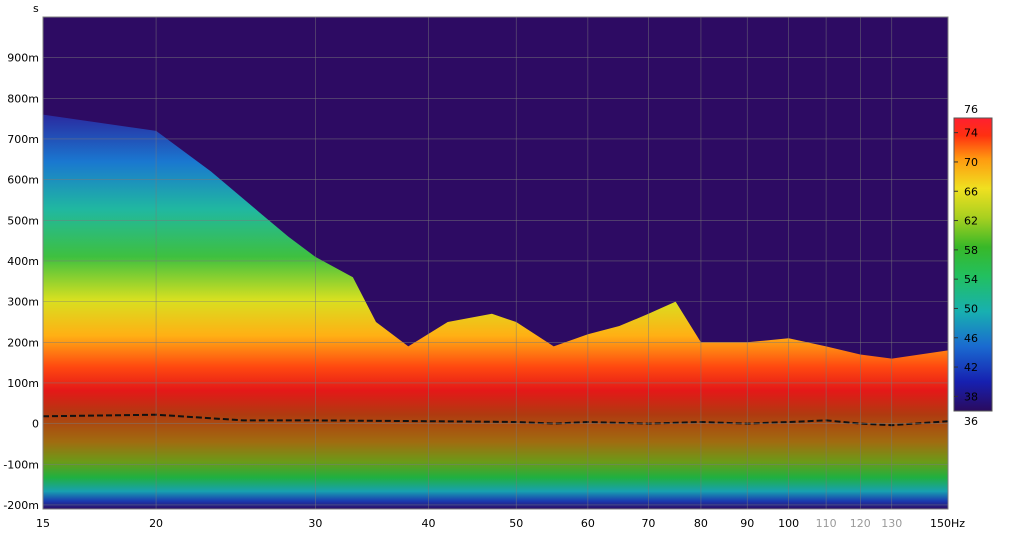  What do you see at coordinates (315, 523) in the screenshot?
I see `x-tick-label: 30` at bounding box center [315, 523].